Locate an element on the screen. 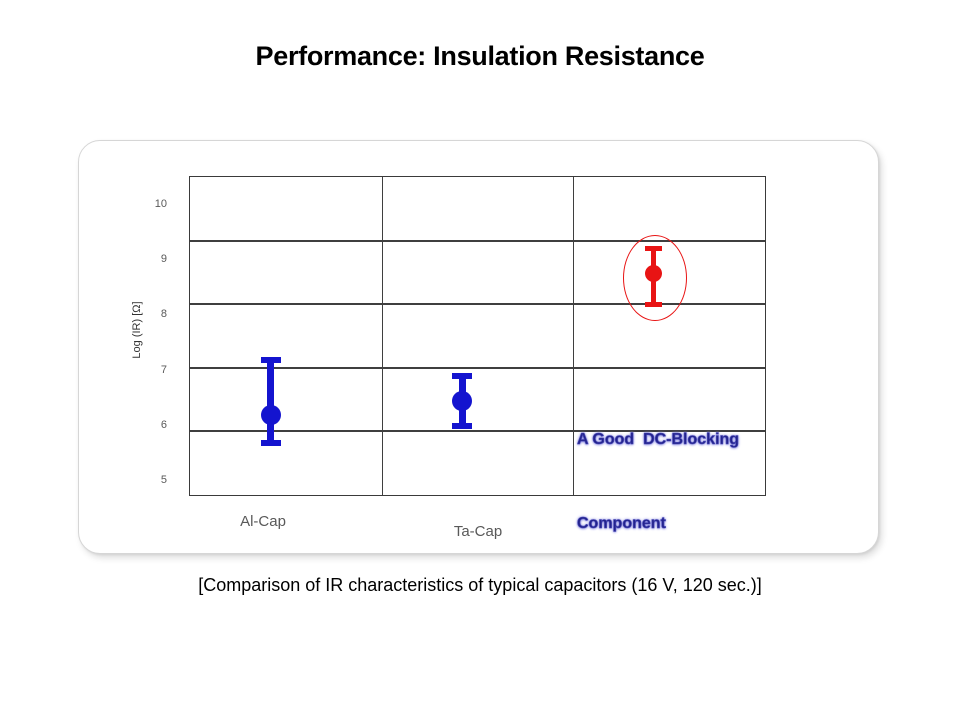  x-axis-label-ta-cap: Ta-Cap is located at coordinates (478, 531).